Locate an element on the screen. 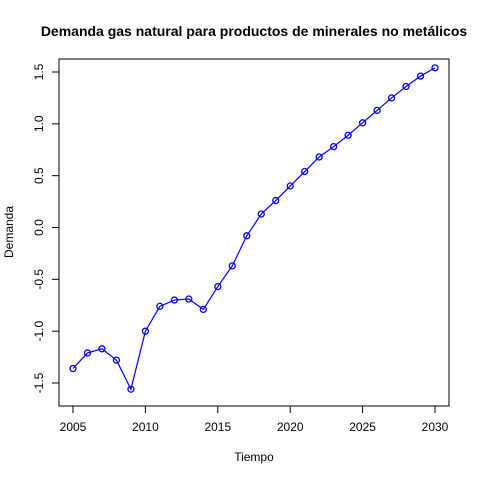  x-tick-label: 2015 is located at coordinates (217, 427).